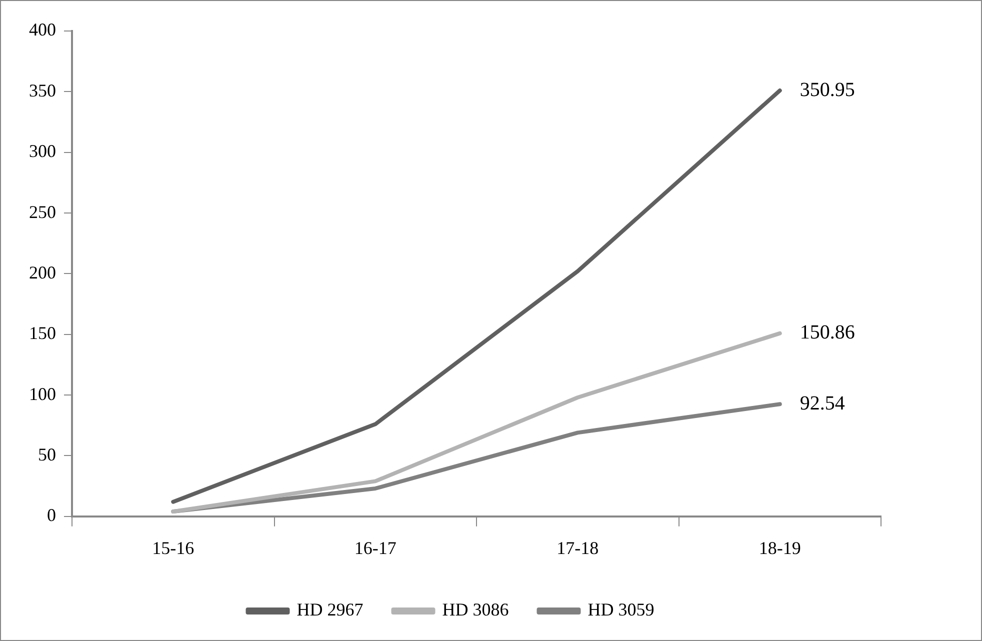  I want to click on x-tick-label: 16-17, so click(375, 548).